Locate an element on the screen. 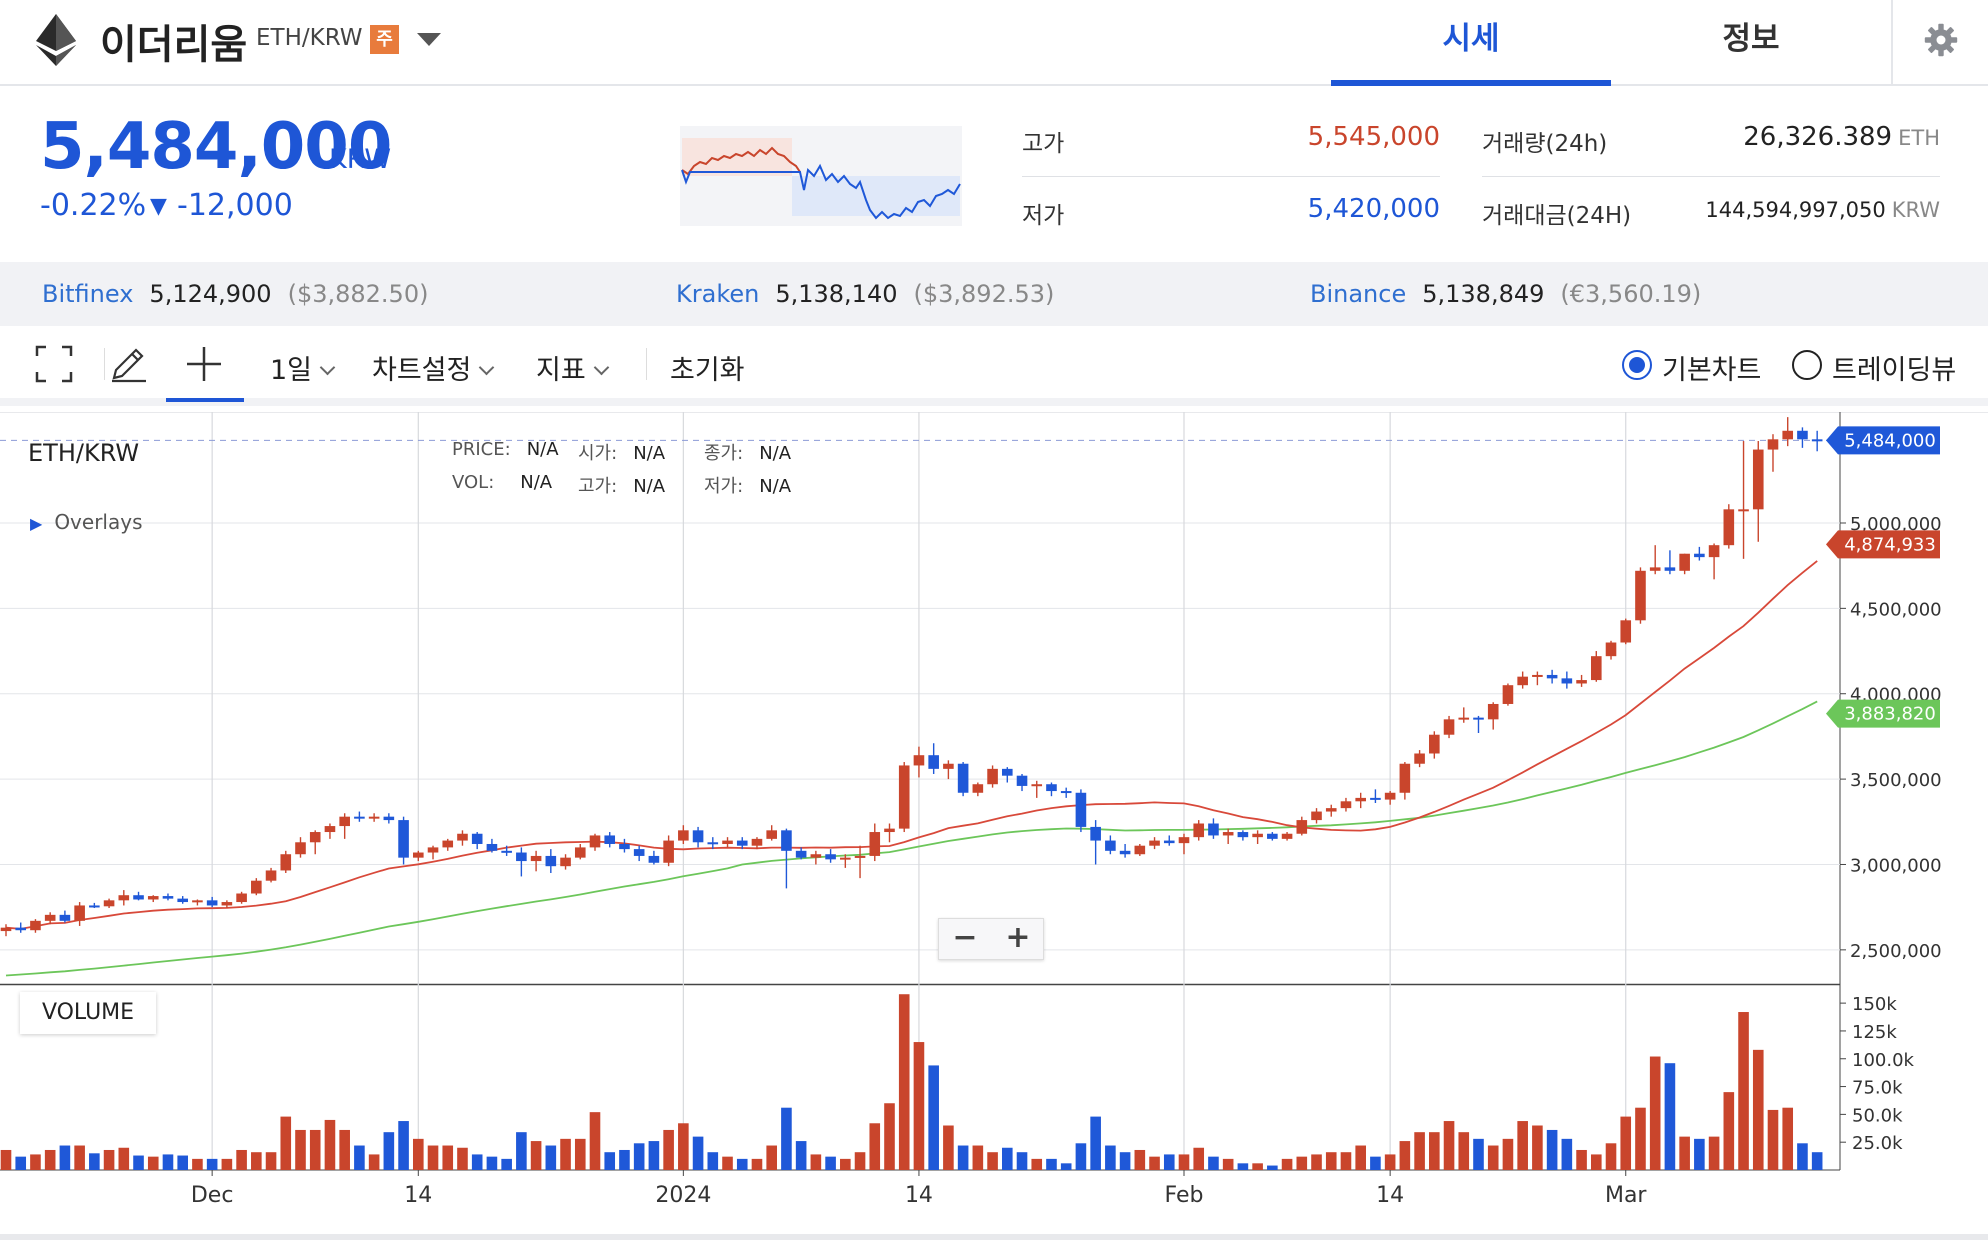 This screenshot has width=1988, height=1240. exchange-name: Binance is located at coordinates (1358, 294).